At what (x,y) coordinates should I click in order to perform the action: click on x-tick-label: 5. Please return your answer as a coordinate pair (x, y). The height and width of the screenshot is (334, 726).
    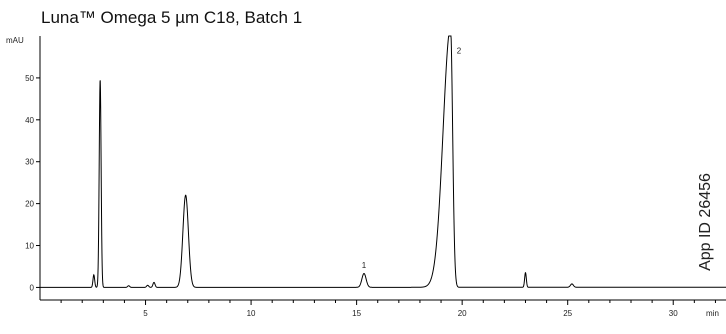
    Looking at the image, I should click on (145, 313).